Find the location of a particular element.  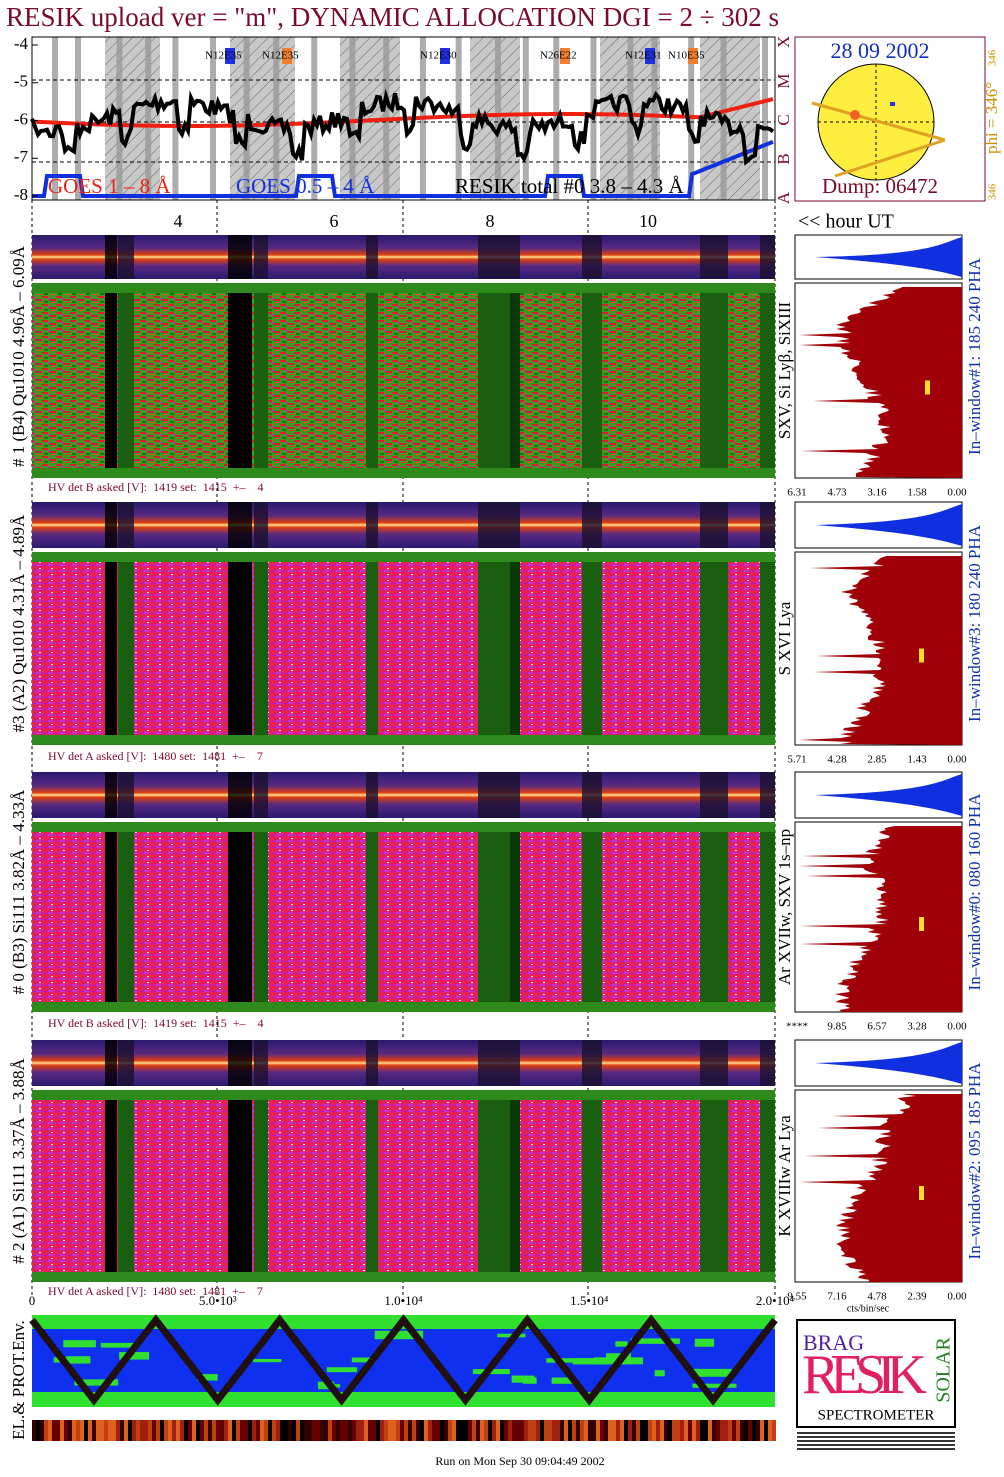

thumb-strip is located at coordinates (403, 1063).